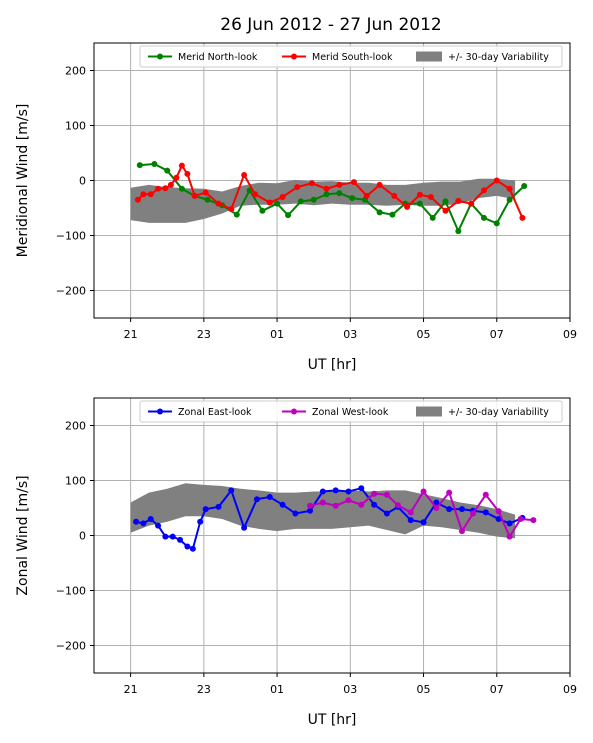  Describe the element at coordinates (498, 412) in the screenshot. I see `legend-label: +/- 30-day Variability` at that location.